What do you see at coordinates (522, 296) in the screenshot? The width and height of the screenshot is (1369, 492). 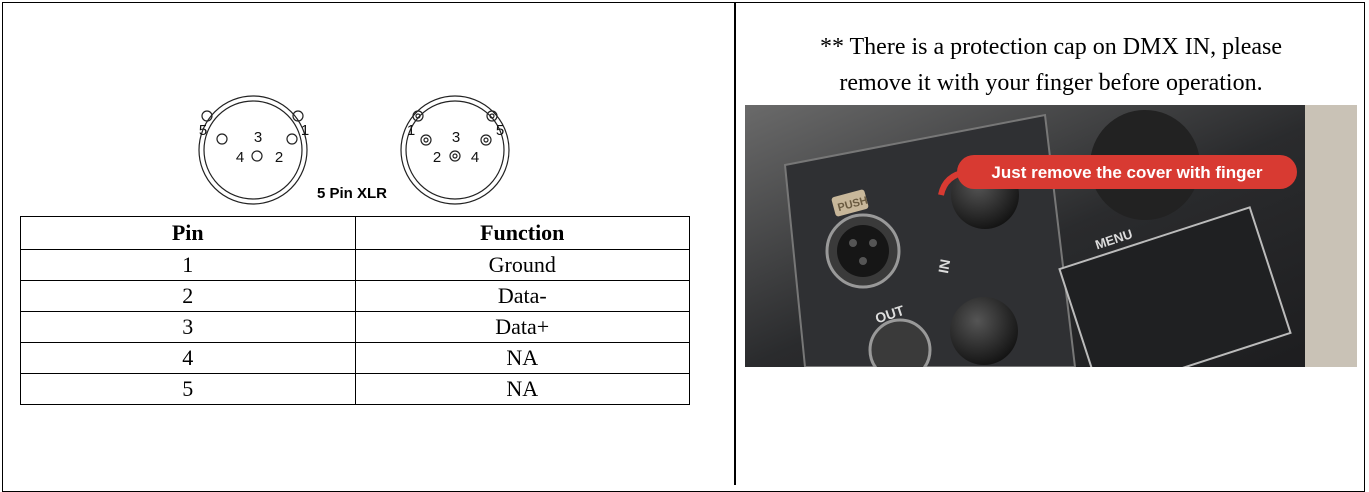 I see `table-cell: Data-` at bounding box center [522, 296].